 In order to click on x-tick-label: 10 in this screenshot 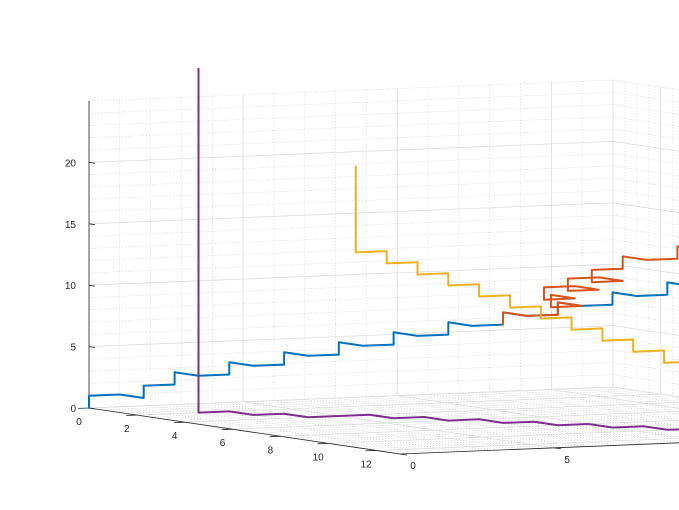, I will do `click(319, 457)`.